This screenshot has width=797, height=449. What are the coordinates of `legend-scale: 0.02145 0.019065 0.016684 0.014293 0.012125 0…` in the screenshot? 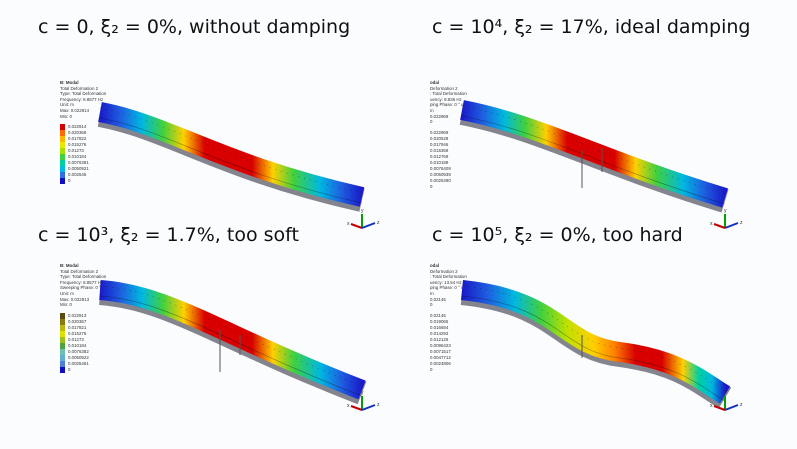 It's located at (448, 343).